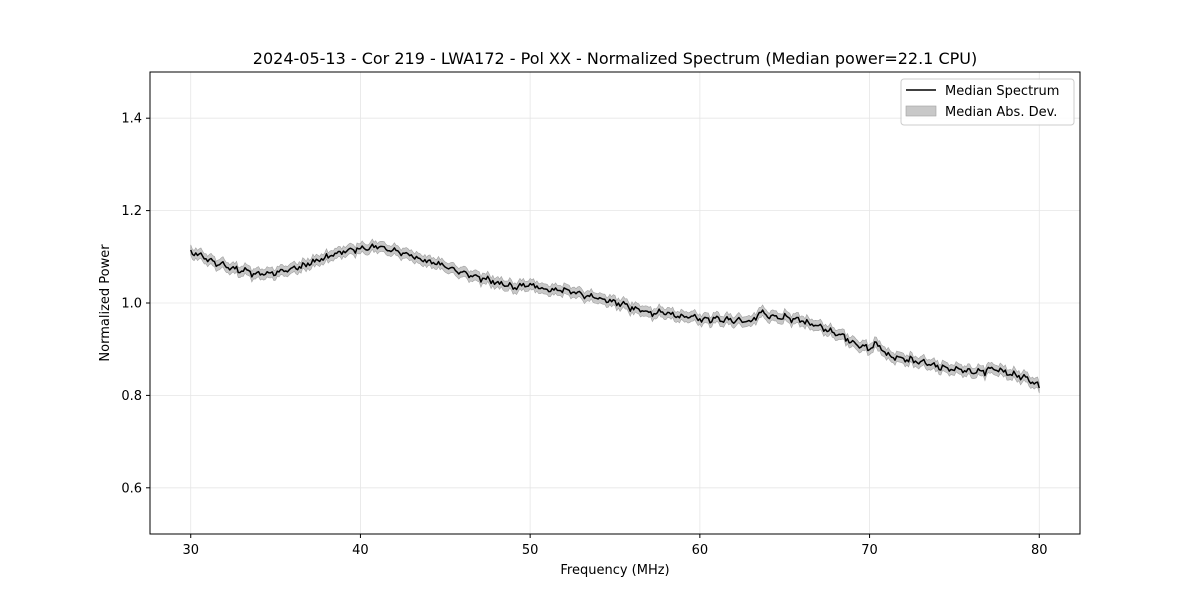 The height and width of the screenshot is (600, 1200). Describe the element at coordinates (131, 396) in the screenshot. I see `y-tick-label: 0.8` at that location.